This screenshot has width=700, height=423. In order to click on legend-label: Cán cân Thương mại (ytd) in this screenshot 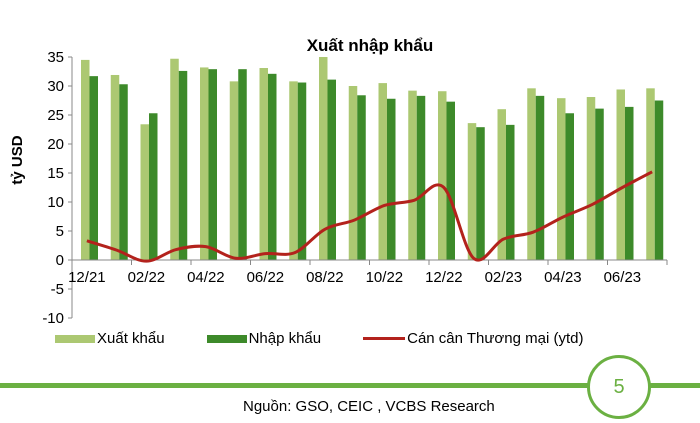, I will do `click(495, 338)`.